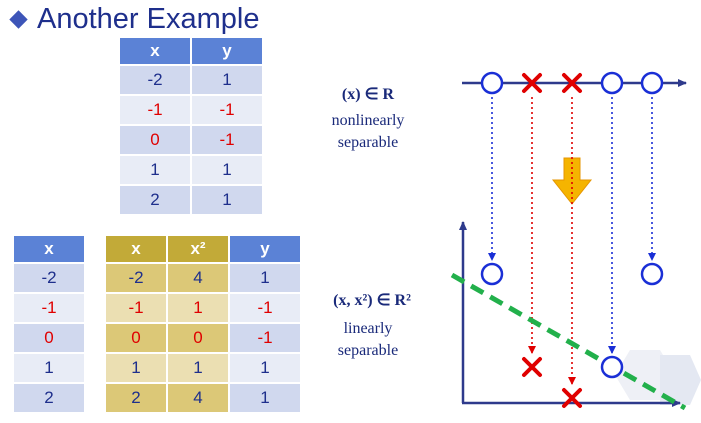 This screenshot has height=423, width=701. Describe the element at coordinates (198, 338) in the screenshot. I see `cell-x-squared: 0` at that location.